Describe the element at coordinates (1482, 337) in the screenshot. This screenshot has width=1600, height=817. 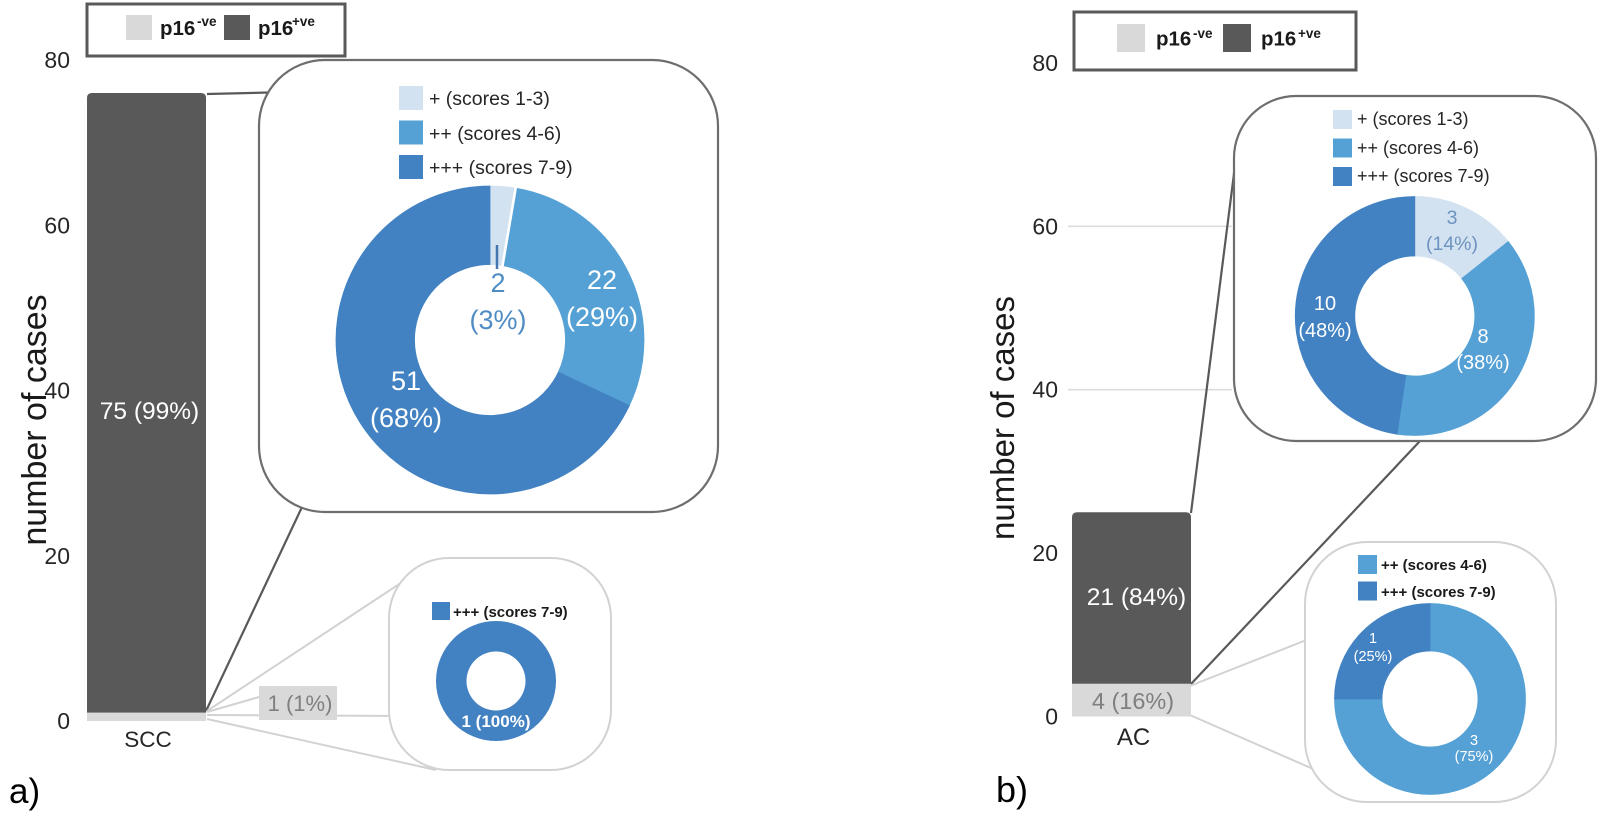
I see `svg-text: 8` at that location.